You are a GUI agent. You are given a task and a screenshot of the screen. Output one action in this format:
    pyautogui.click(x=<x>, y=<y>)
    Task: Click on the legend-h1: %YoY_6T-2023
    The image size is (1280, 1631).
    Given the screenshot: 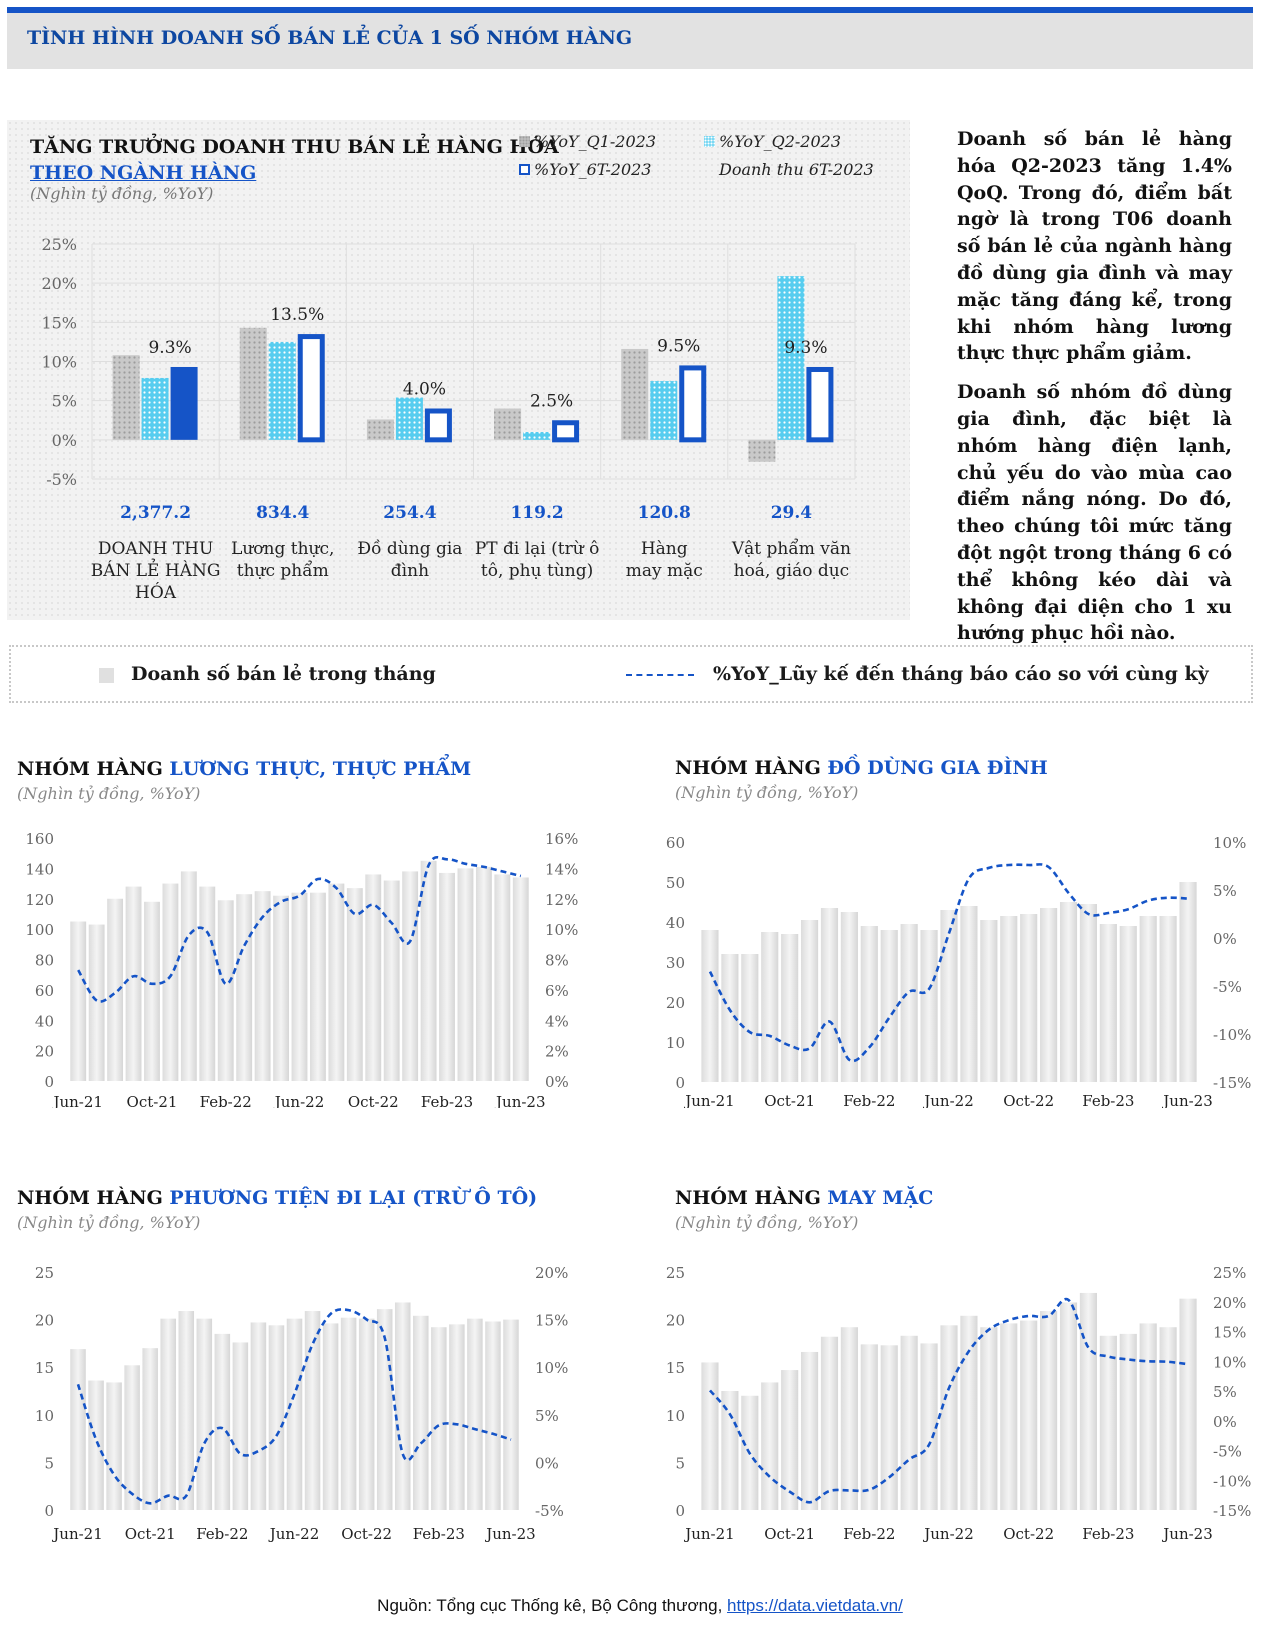 What is the action you would take?
    pyautogui.click(x=585, y=169)
    